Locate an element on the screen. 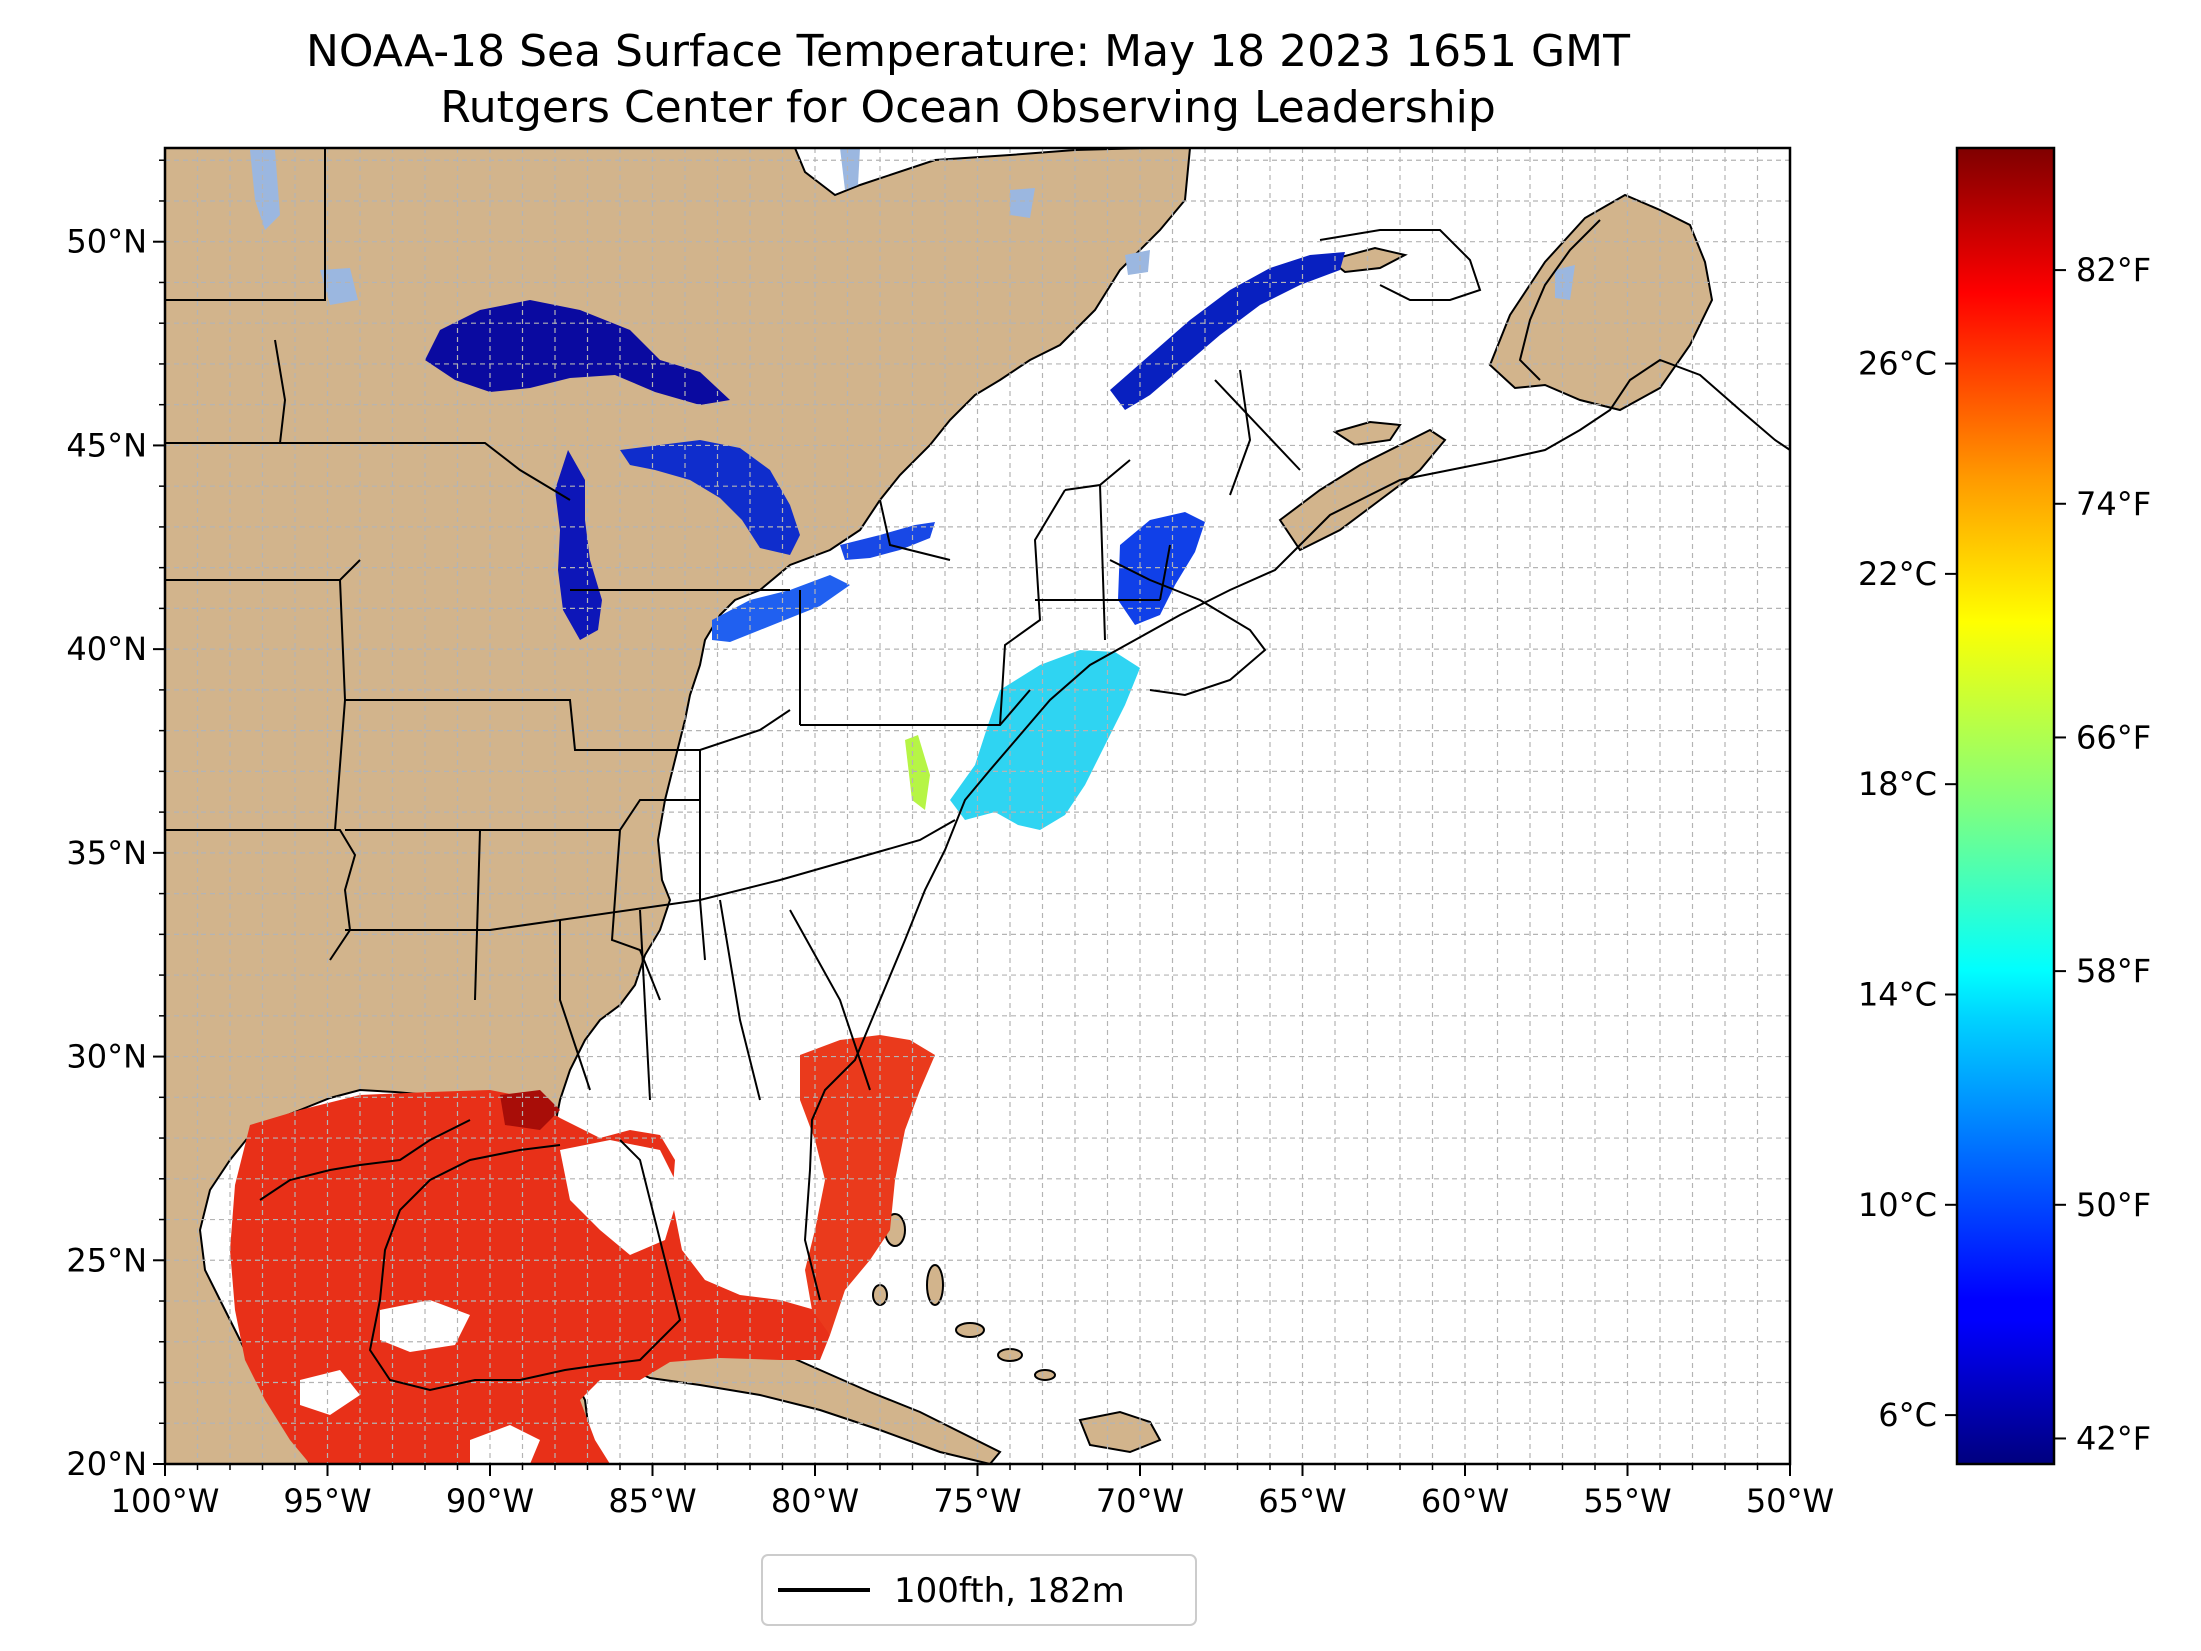  lon-tick-label: 100°W is located at coordinates (165, 1501).